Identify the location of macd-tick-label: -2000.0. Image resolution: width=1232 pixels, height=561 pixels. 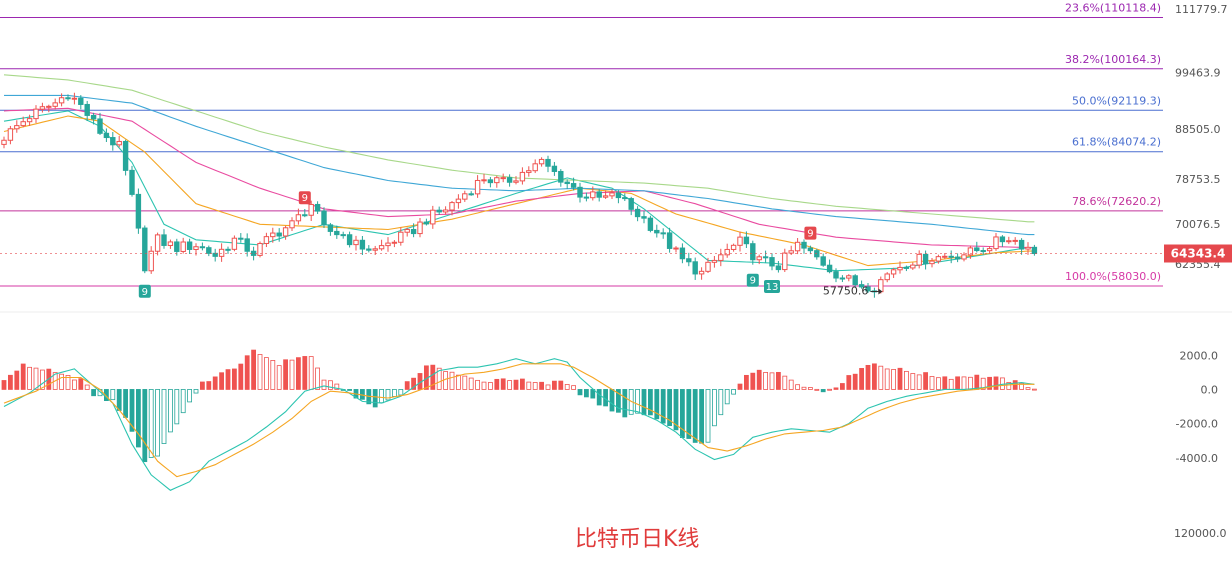
(1197, 424).